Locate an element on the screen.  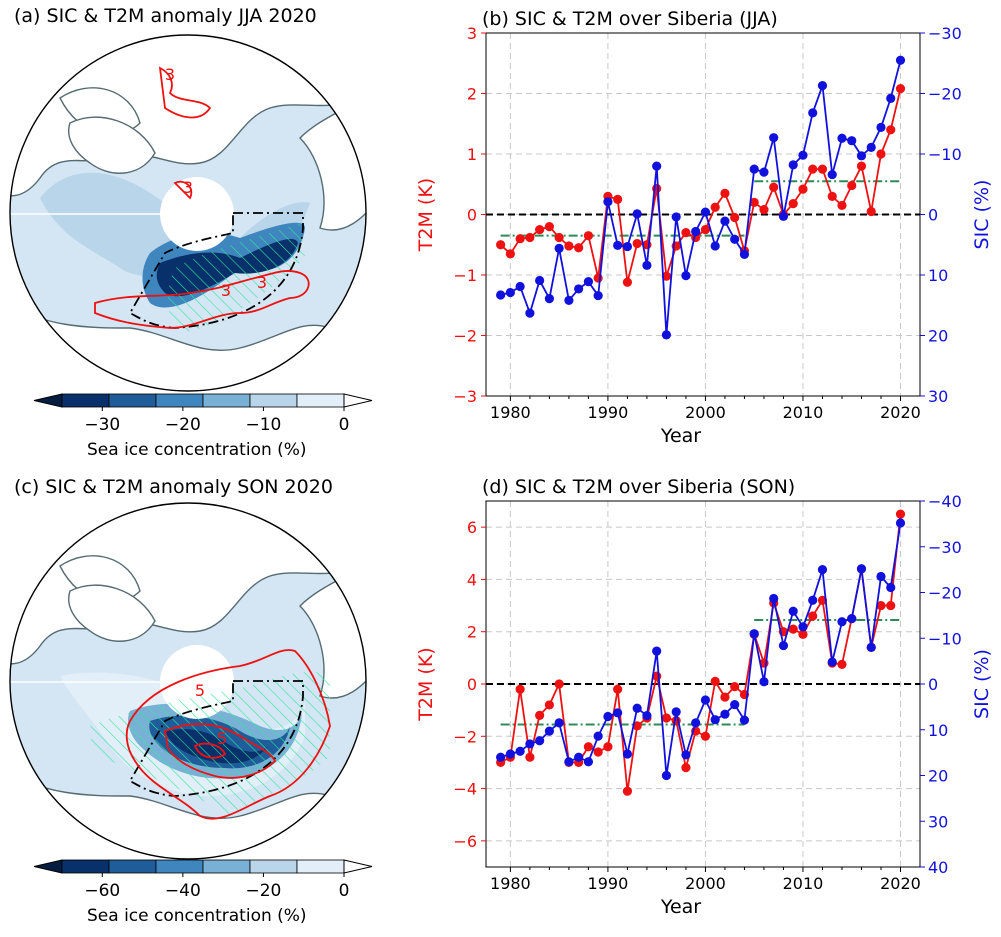
panel-a-colorbar: −30 −20 −10 0 is located at coordinates (203, 414).